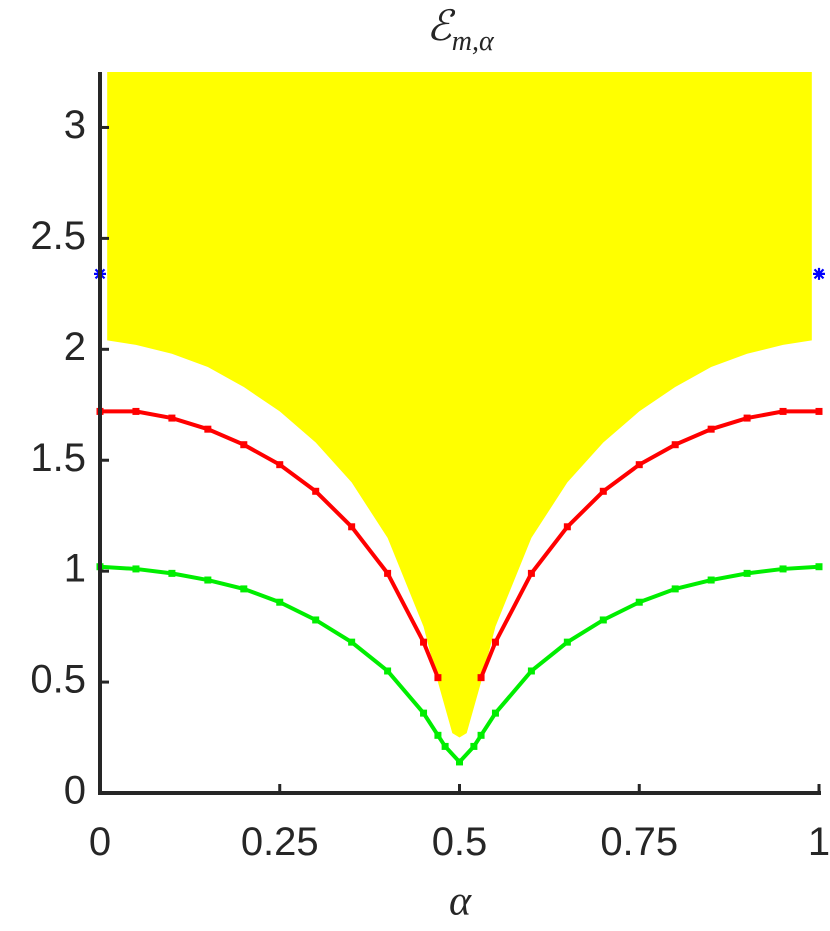 Image resolution: width=830 pixels, height=931 pixels. What do you see at coordinates (58, 458) in the screenshot?
I see `y-tick-label: 1.5` at bounding box center [58, 458].